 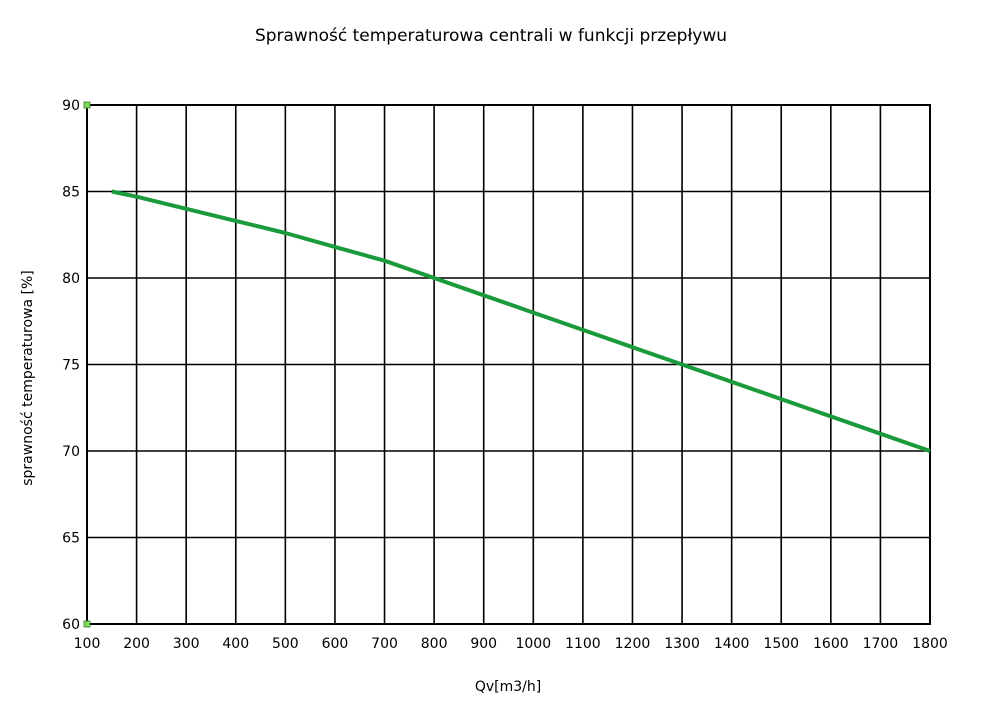 What do you see at coordinates (384, 644) in the screenshot?
I see `x-tick-label: 700` at bounding box center [384, 644].